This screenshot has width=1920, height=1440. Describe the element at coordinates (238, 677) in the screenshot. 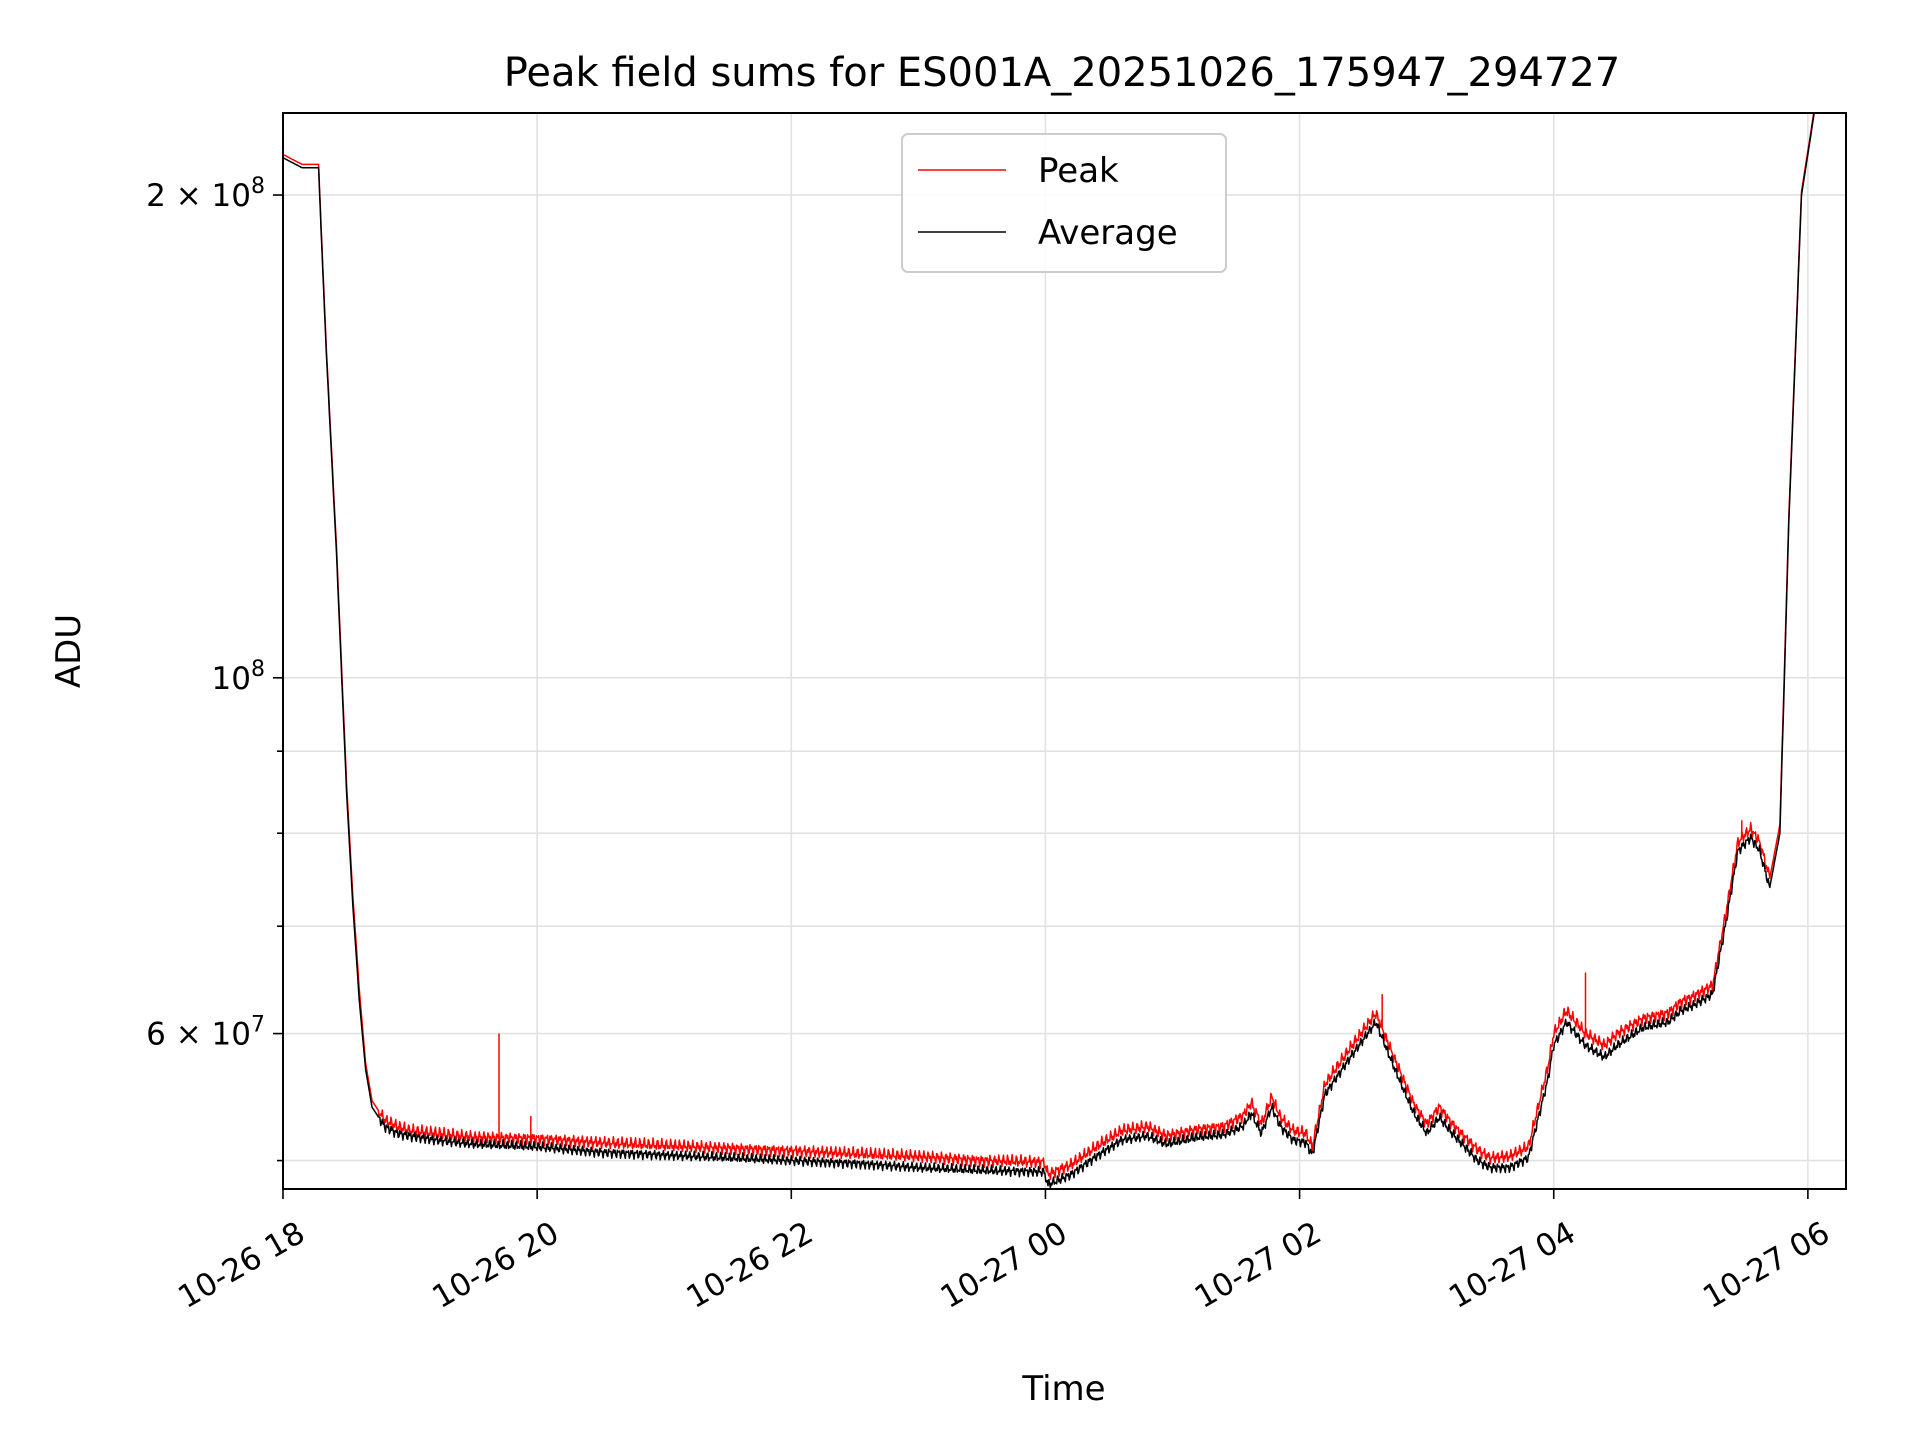

I see `y-tick-label: 108` at that location.